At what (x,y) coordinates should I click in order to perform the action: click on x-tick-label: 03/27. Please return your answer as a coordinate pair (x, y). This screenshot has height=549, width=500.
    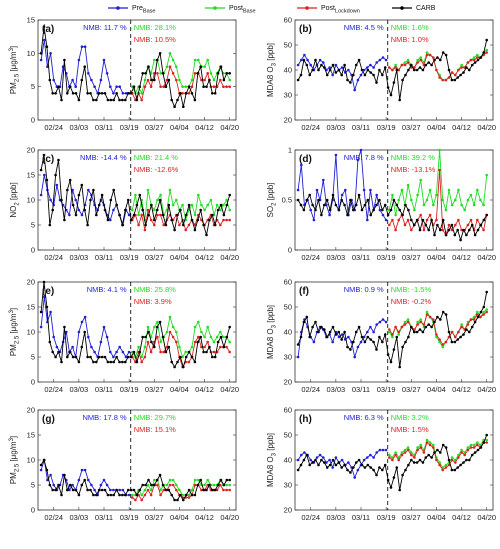
    Looking at the image, I should click on (411, 127).